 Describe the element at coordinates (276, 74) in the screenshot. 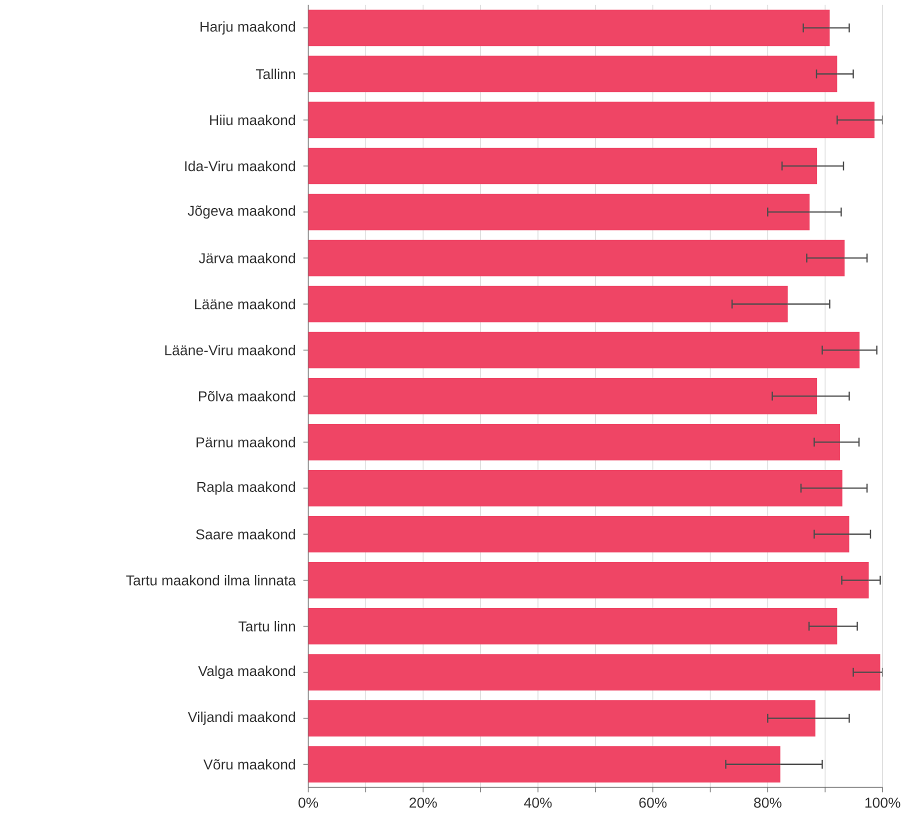

I see `y-tick-label: Tallinn` at that location.